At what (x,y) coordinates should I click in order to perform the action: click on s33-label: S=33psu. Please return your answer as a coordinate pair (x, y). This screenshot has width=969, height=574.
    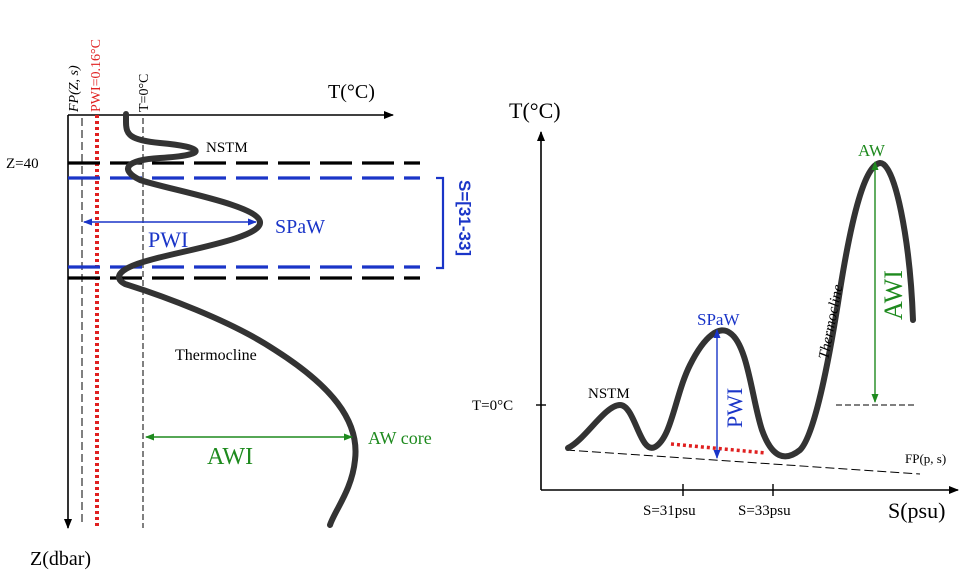
    Looking at the image, I should click on (764, 511).